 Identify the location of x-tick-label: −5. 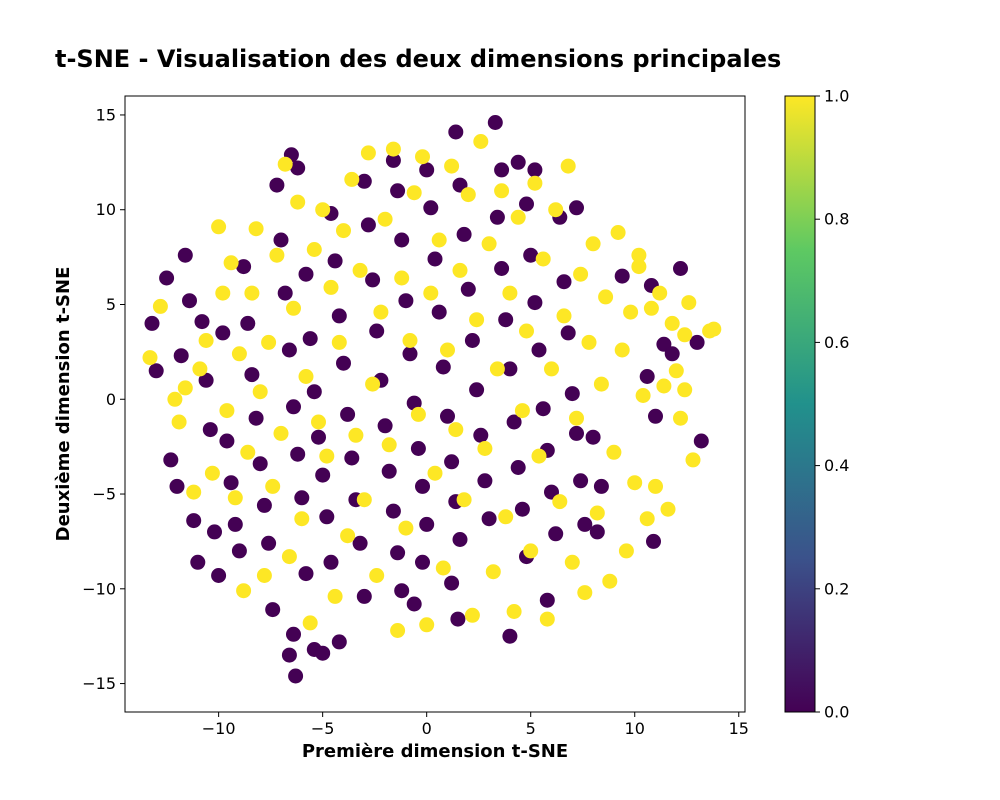
(323, 728).